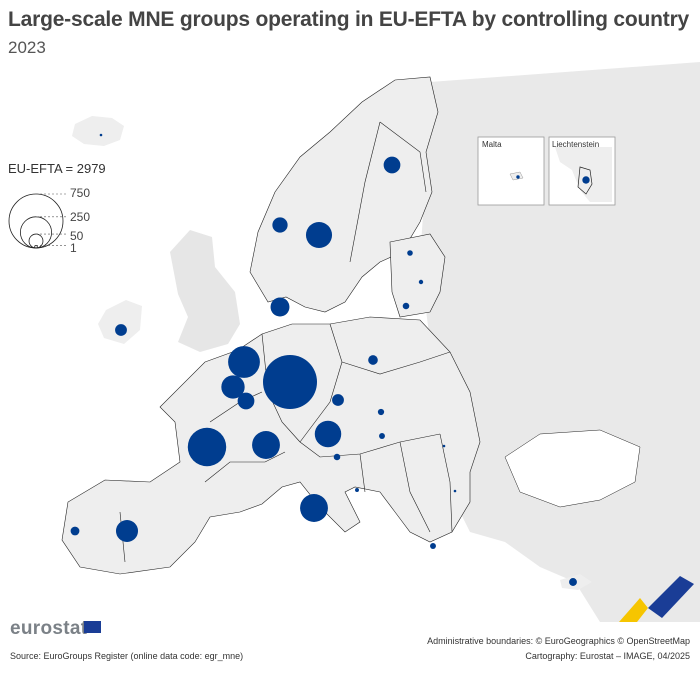 The image size is (700, 700). What do you see at coordinates (75, 531) in the screenshot?
I see `bubble-portugal` at bounding box center [75, 531].